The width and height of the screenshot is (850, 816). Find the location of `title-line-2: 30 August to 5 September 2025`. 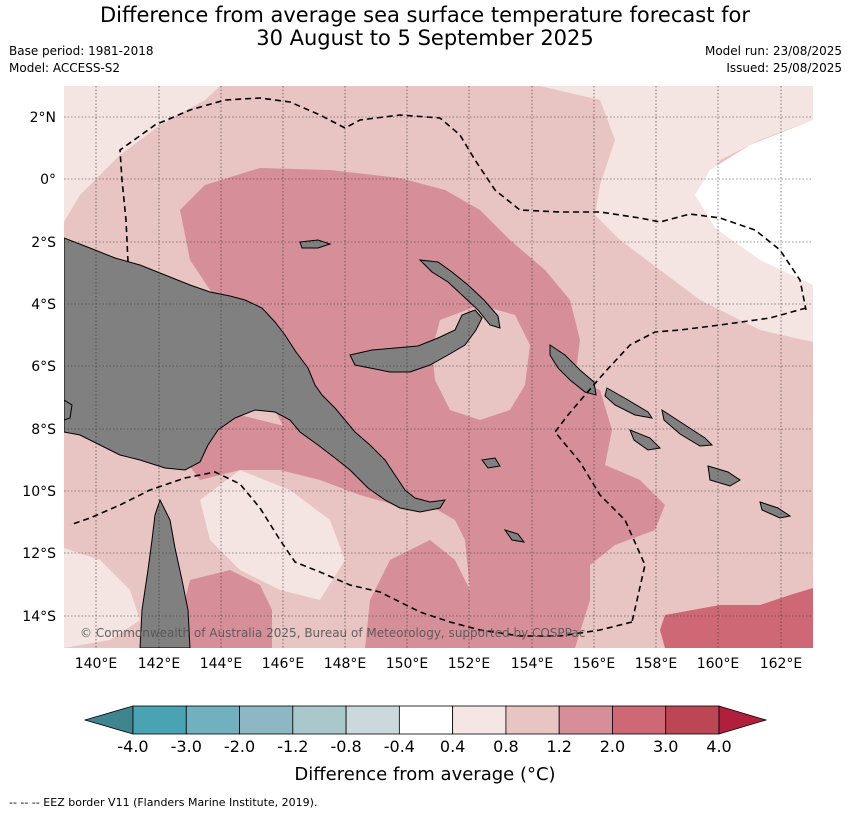

title-line-2: 30 August to 5 September 2025 is located at coordinates (425, 38).